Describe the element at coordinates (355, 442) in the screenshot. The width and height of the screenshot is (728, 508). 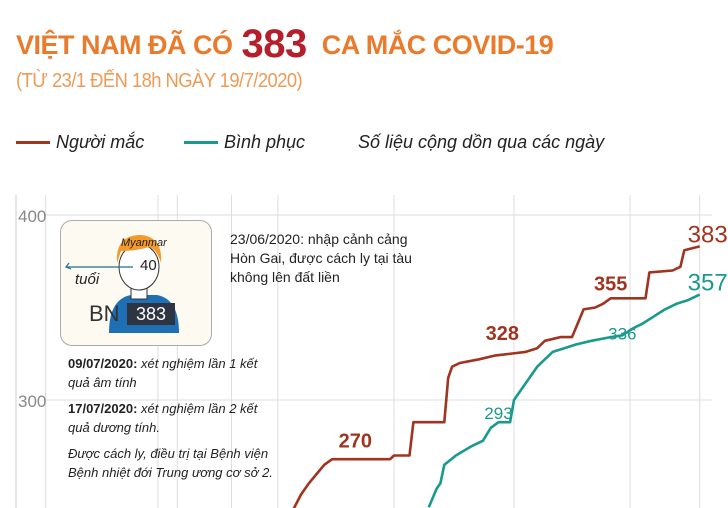
I see `data-label: 270` at that location.